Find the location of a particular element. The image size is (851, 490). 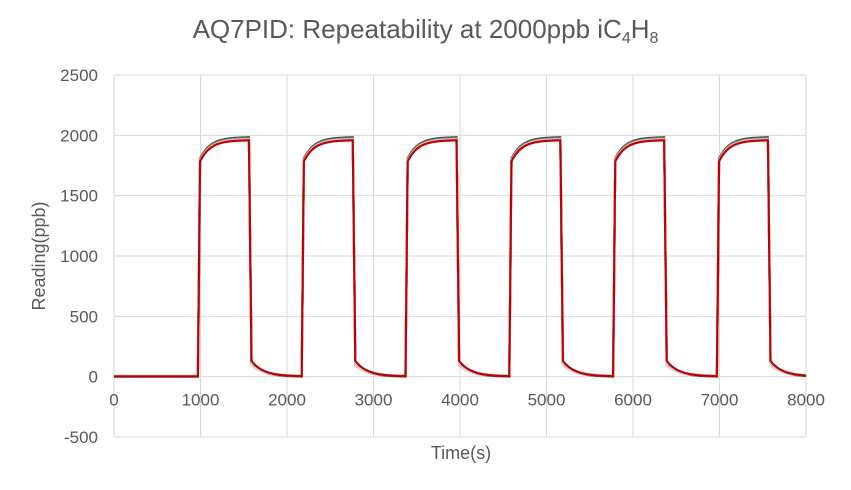

y-tick-label: 1500 is located at coordinates (79, 196).